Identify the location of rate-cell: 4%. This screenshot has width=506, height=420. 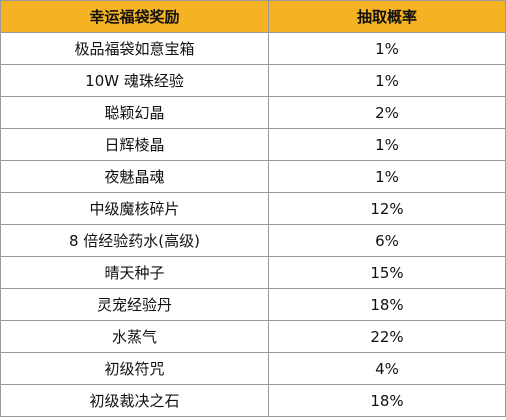
(387, 368).